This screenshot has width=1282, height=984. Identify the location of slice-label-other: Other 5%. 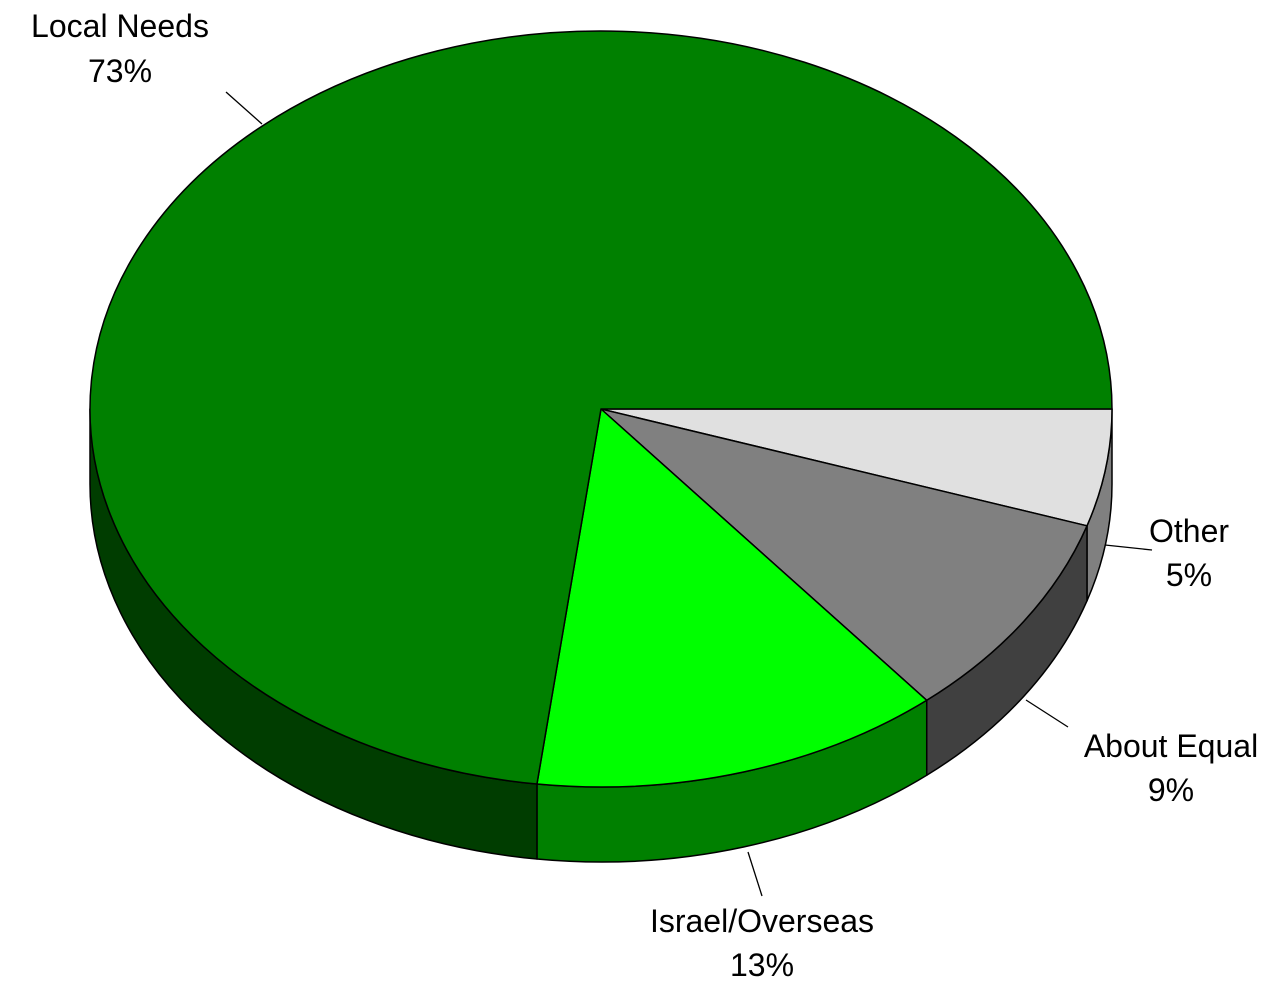
(1166, 553).